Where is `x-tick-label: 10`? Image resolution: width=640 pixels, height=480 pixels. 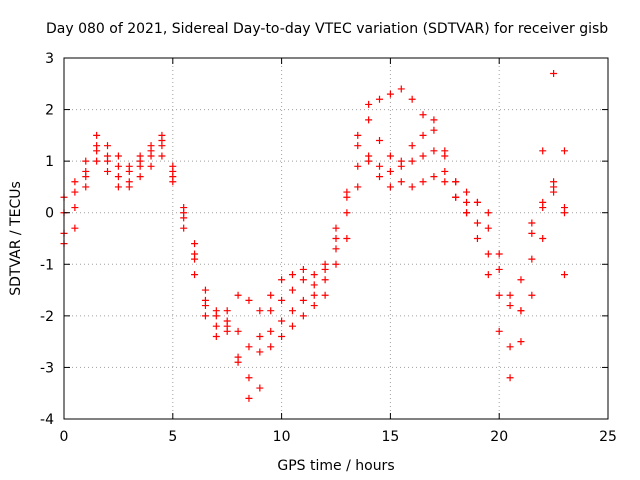 x-tick-label: 10 is located at coordinates (282, 437).